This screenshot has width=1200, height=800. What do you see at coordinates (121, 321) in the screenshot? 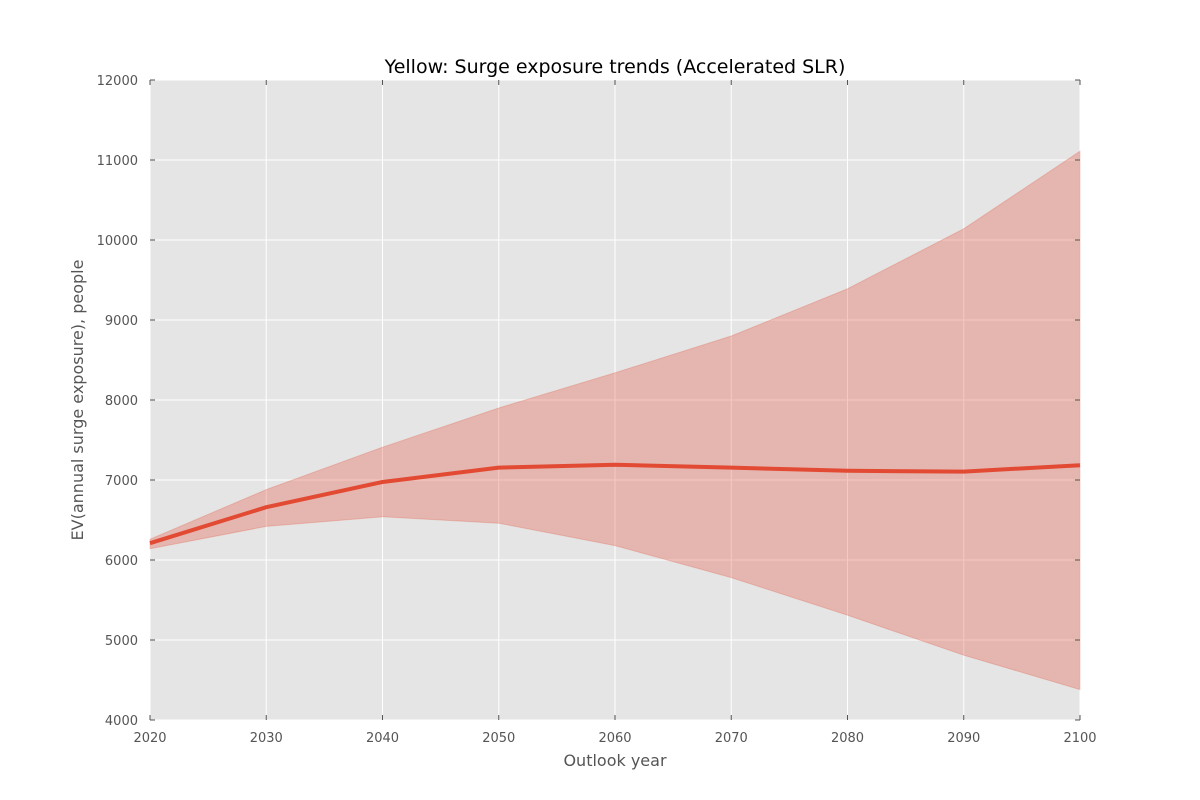
I see `y-tick-label: 9000` at bounding box center [121, 321].